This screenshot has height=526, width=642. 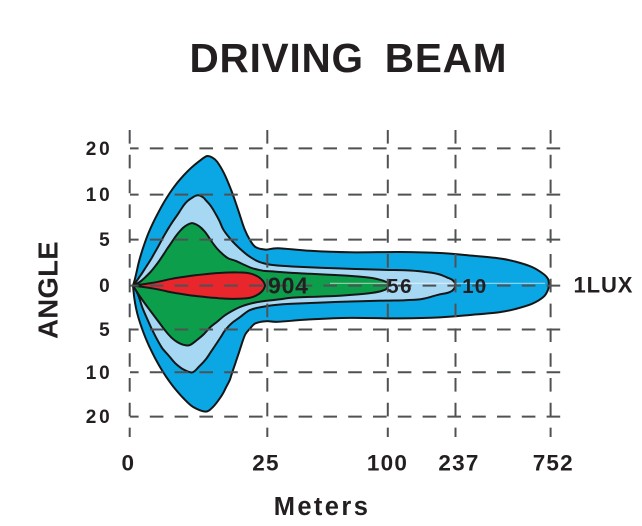 I want to click on svg-text: BEAM, so click(x=446, y=58).